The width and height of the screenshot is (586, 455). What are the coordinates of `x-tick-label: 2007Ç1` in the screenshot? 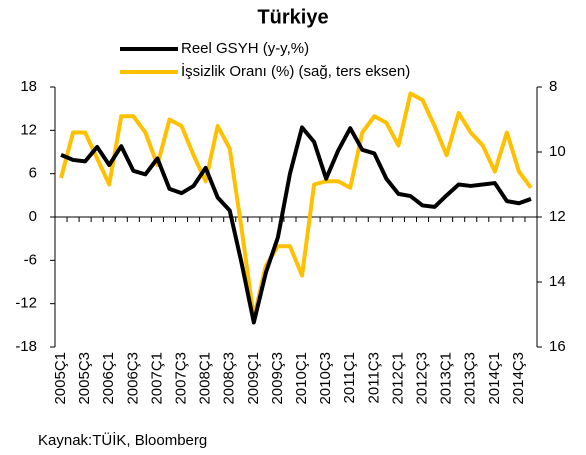 It's located at (156, 378).